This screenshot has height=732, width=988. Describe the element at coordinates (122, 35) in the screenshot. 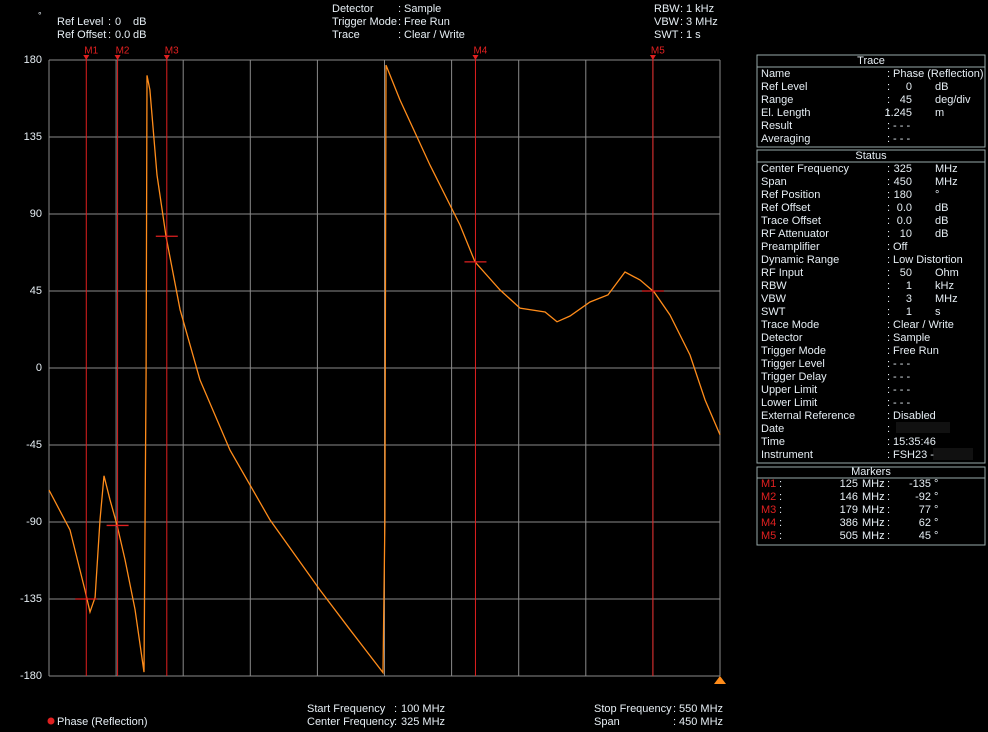

I see `header-value: 0.0` at that location.